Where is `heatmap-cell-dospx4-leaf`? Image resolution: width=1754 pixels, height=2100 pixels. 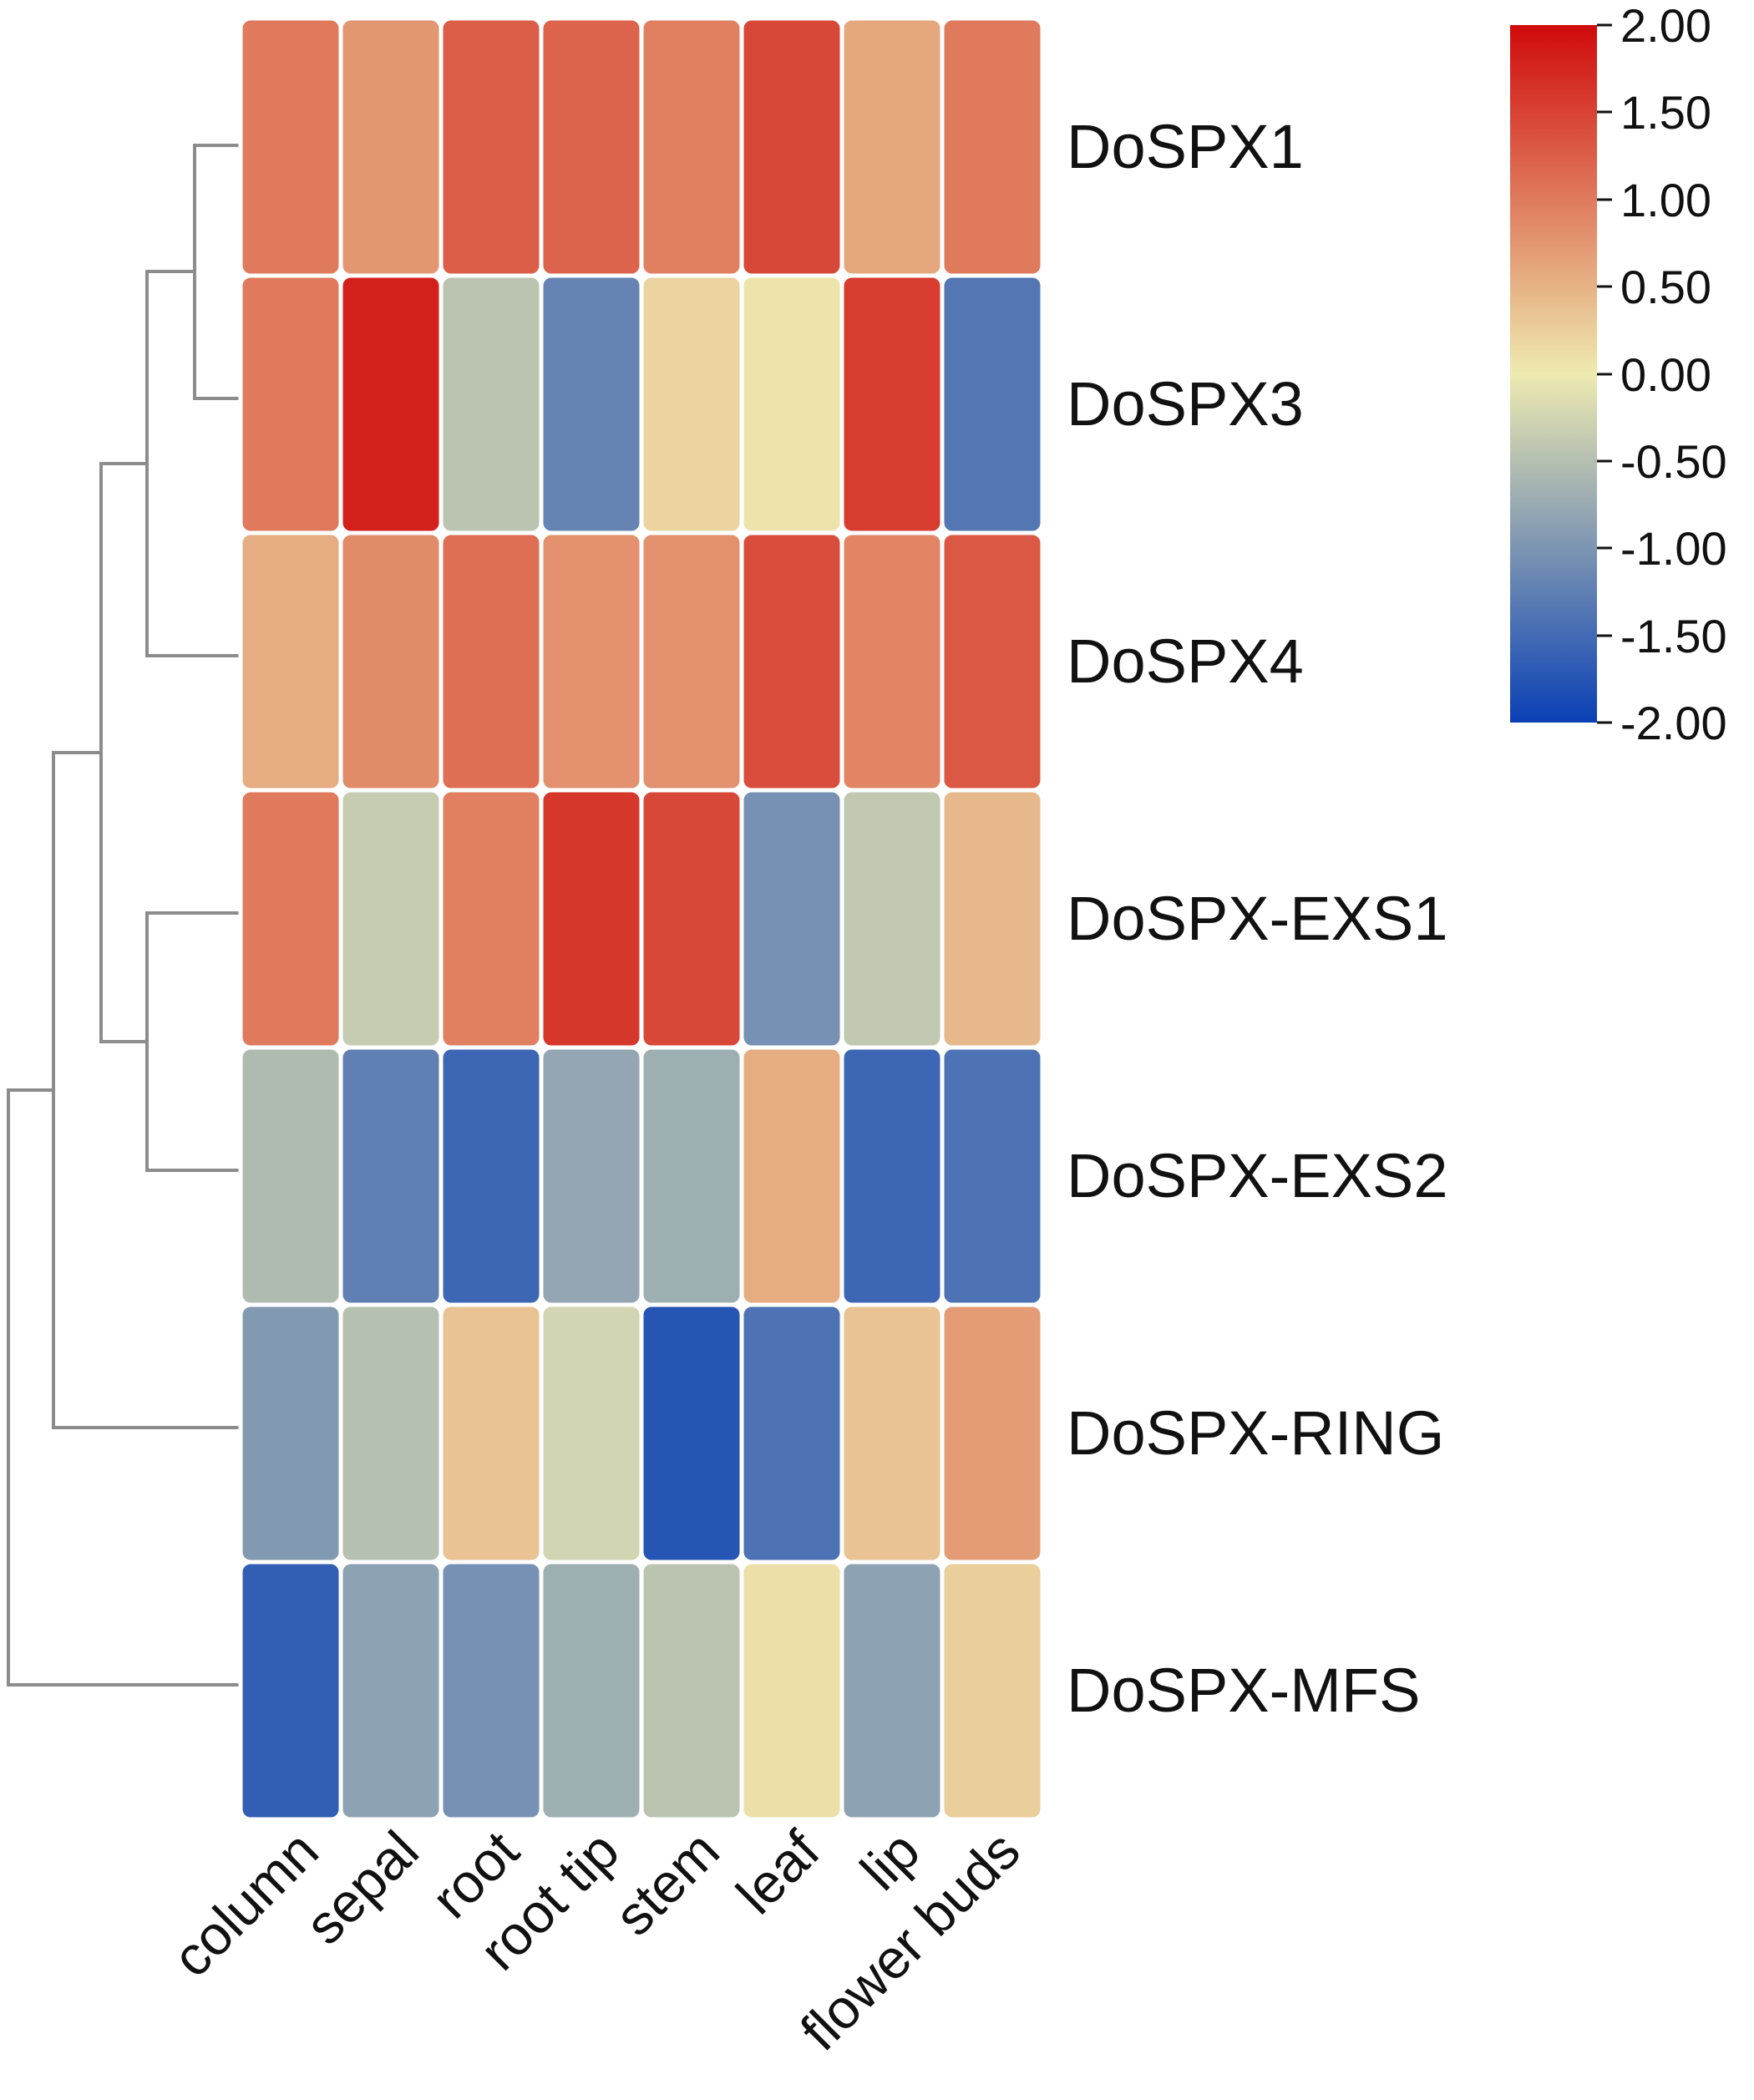 heatmap-cell-dospx4-leaf is located at coordinates (791, 661).